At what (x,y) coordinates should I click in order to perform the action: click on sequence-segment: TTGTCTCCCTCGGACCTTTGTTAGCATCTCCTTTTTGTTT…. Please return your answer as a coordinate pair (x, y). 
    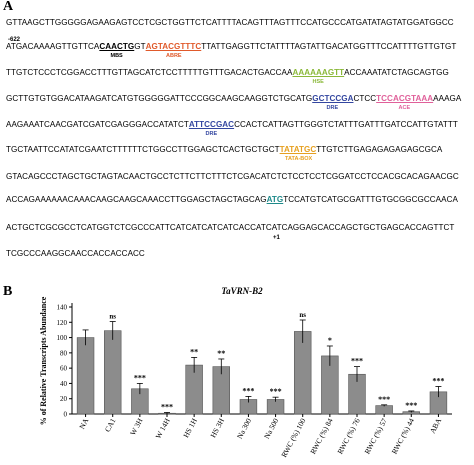
    Looking at the image, I should click on (149, 72).